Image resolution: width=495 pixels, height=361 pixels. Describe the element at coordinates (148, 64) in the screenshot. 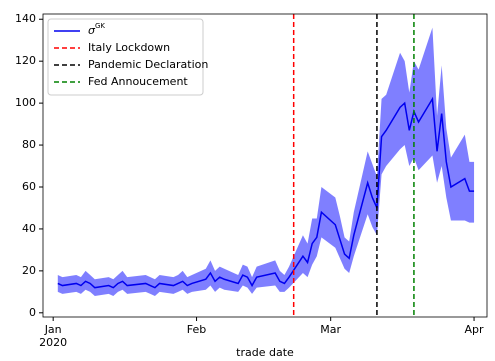

I see `legend-label: Pandemic Declaration` at that location.